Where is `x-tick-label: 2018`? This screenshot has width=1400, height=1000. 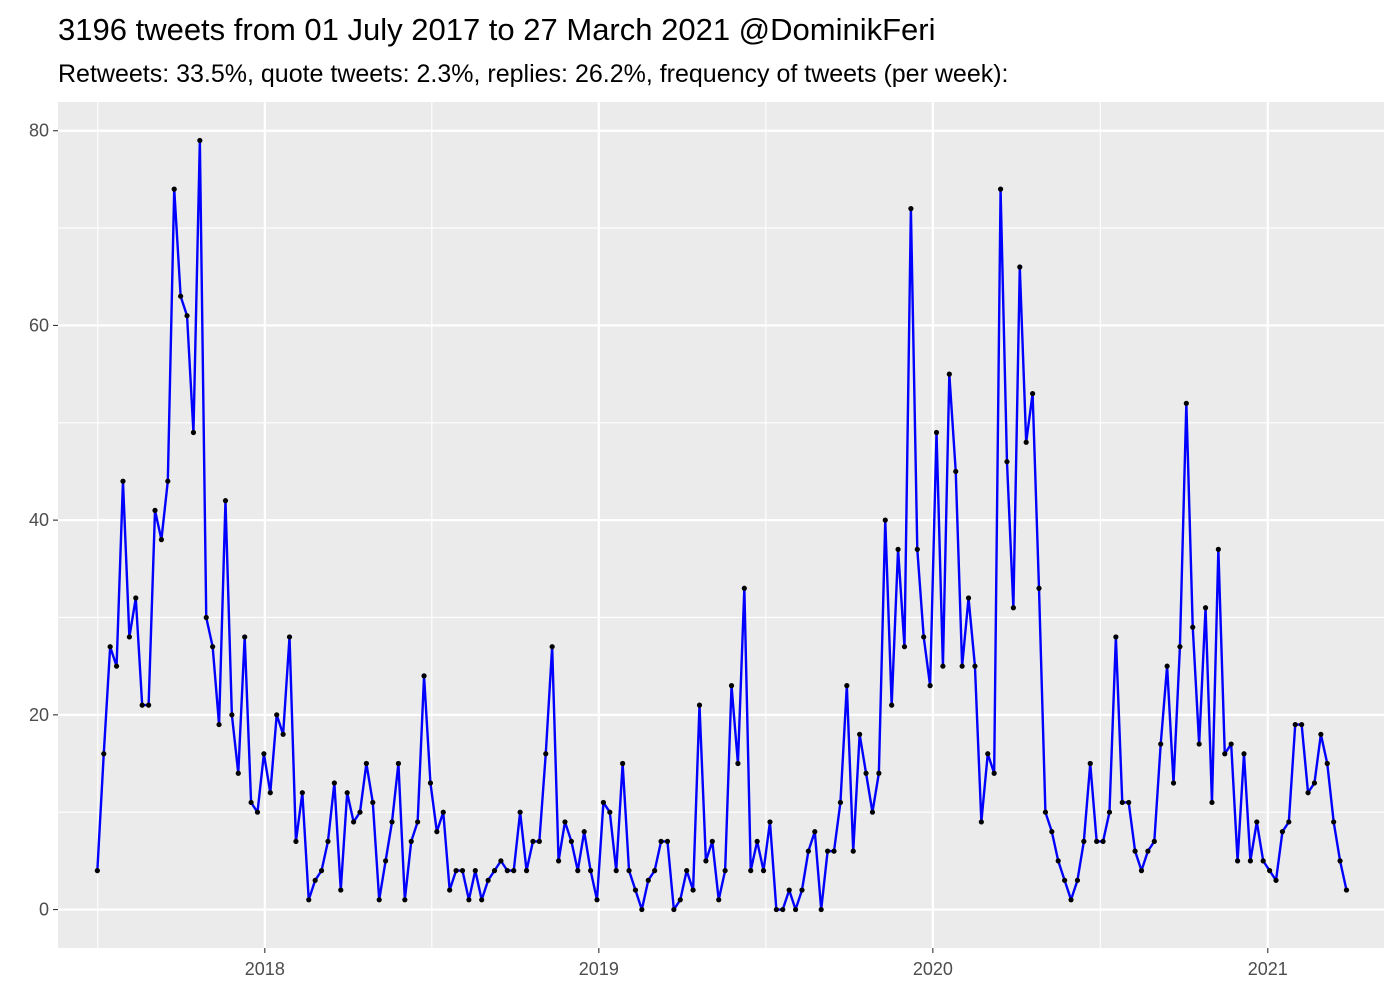 x-tick-label: 2018 is located at coordinates (265, 969).